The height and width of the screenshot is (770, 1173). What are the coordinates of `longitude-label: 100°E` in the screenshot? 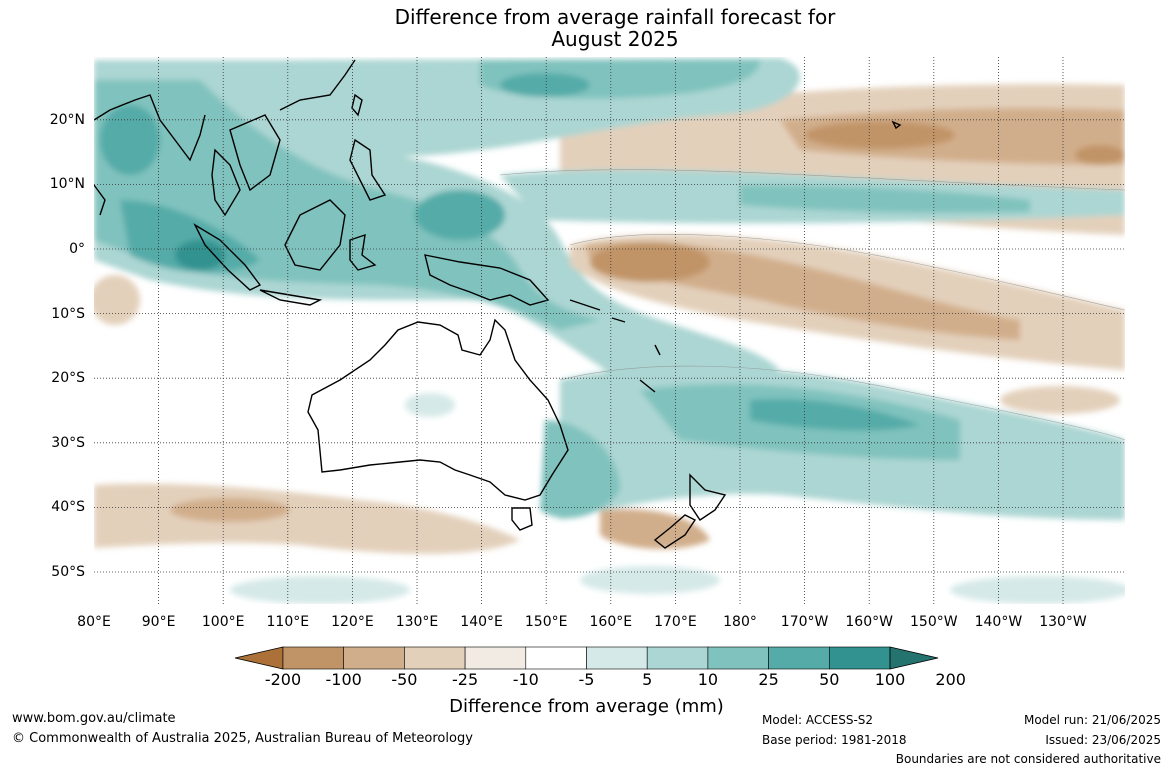 It's located at (223, 622).